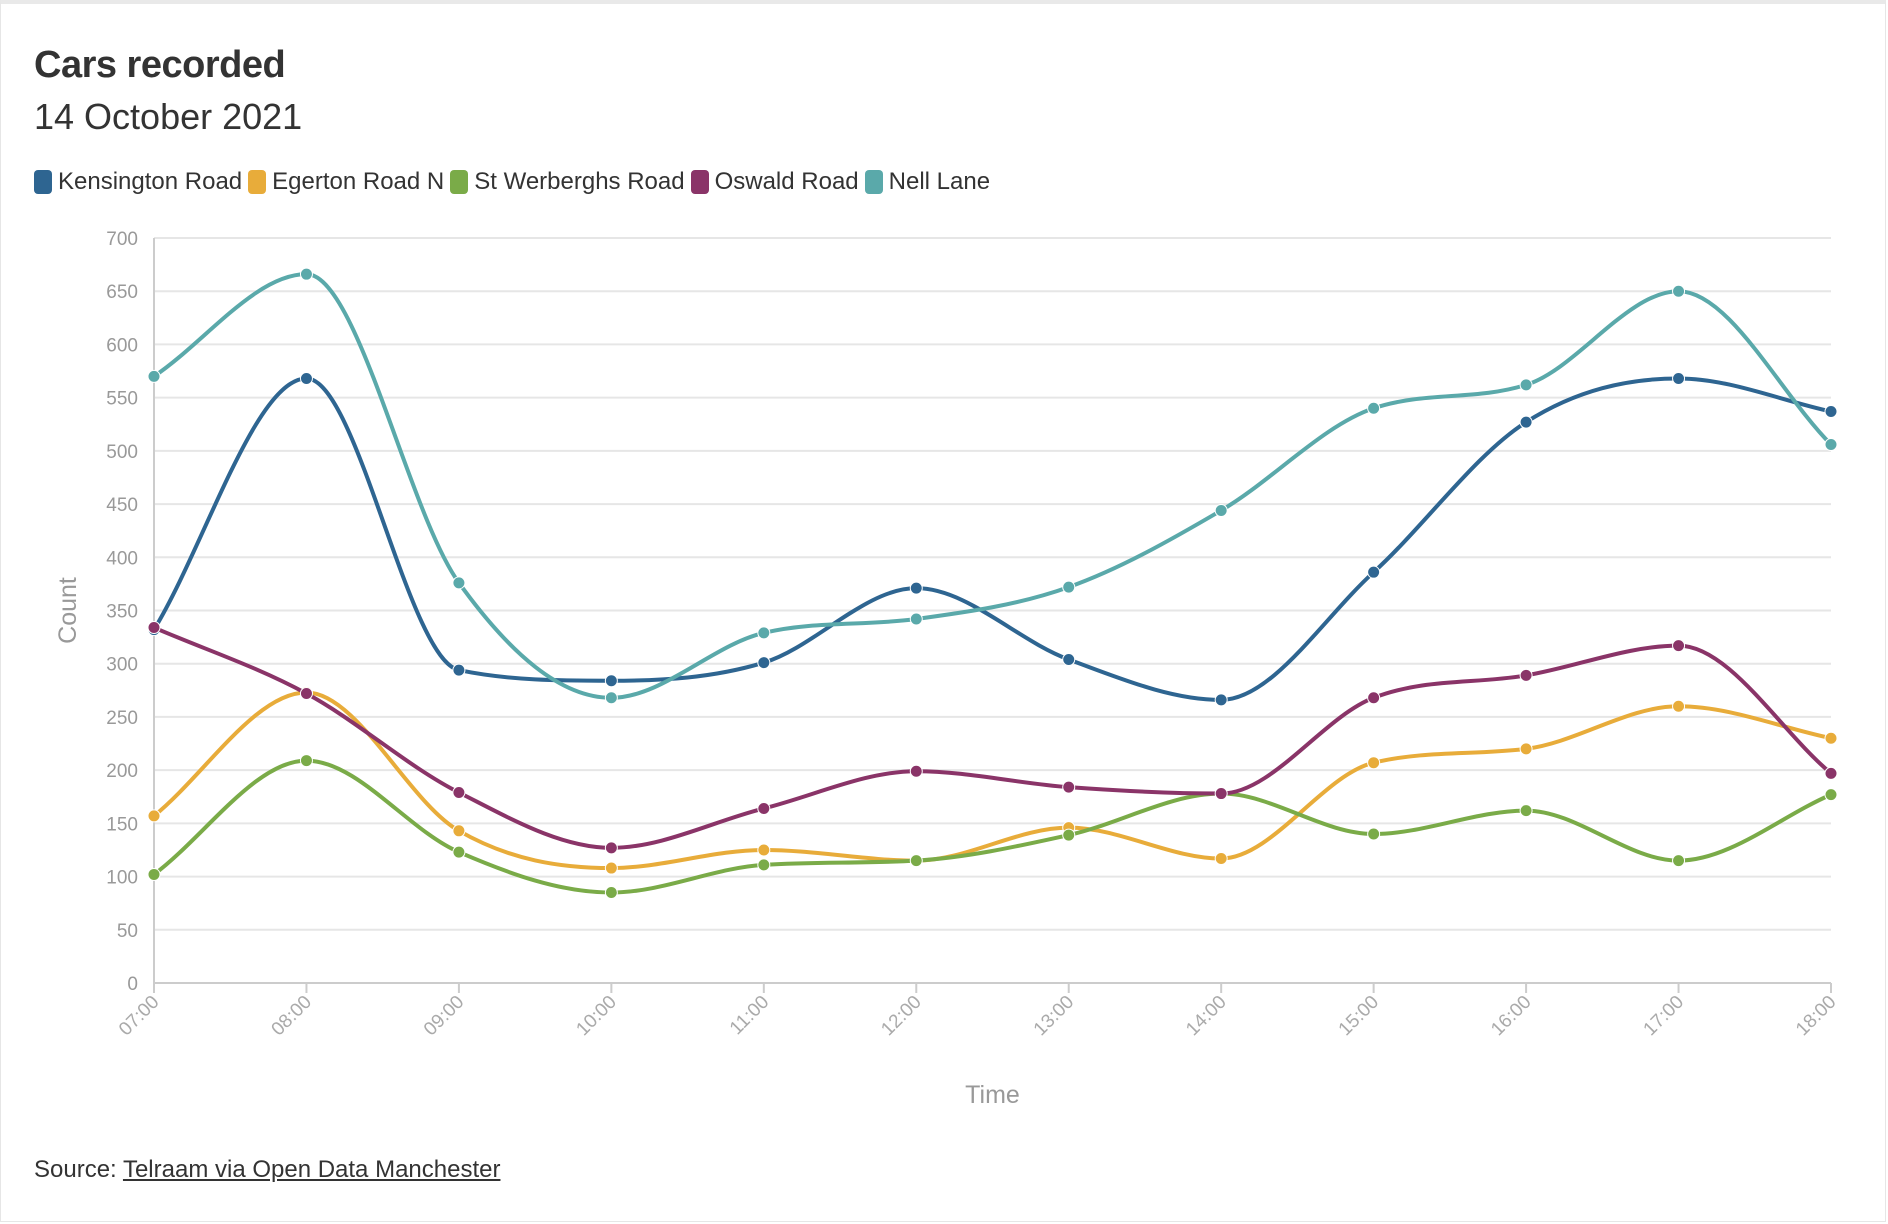  Describe the element at coordinates (78, 1169) in the screenshot. I see `source-prefix: Source:` at that location.